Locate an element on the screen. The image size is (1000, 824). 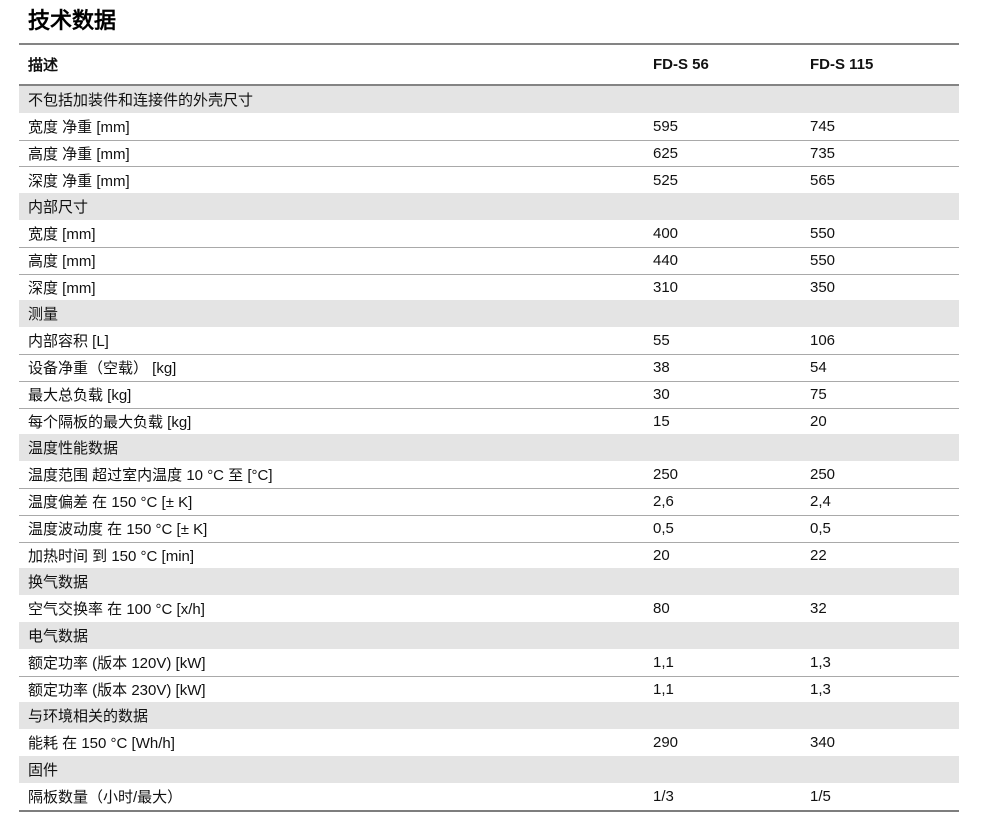
value-fds115: 22 is located at coordinates (818, 555).